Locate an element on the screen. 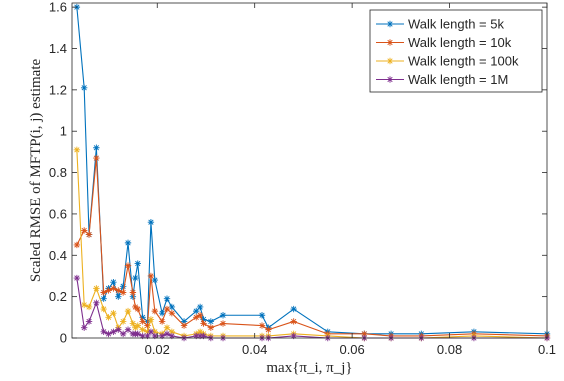 This screenshot has width=564, height=381. legend-entry: Walk length = 100k is located at coordinates (447, 61).